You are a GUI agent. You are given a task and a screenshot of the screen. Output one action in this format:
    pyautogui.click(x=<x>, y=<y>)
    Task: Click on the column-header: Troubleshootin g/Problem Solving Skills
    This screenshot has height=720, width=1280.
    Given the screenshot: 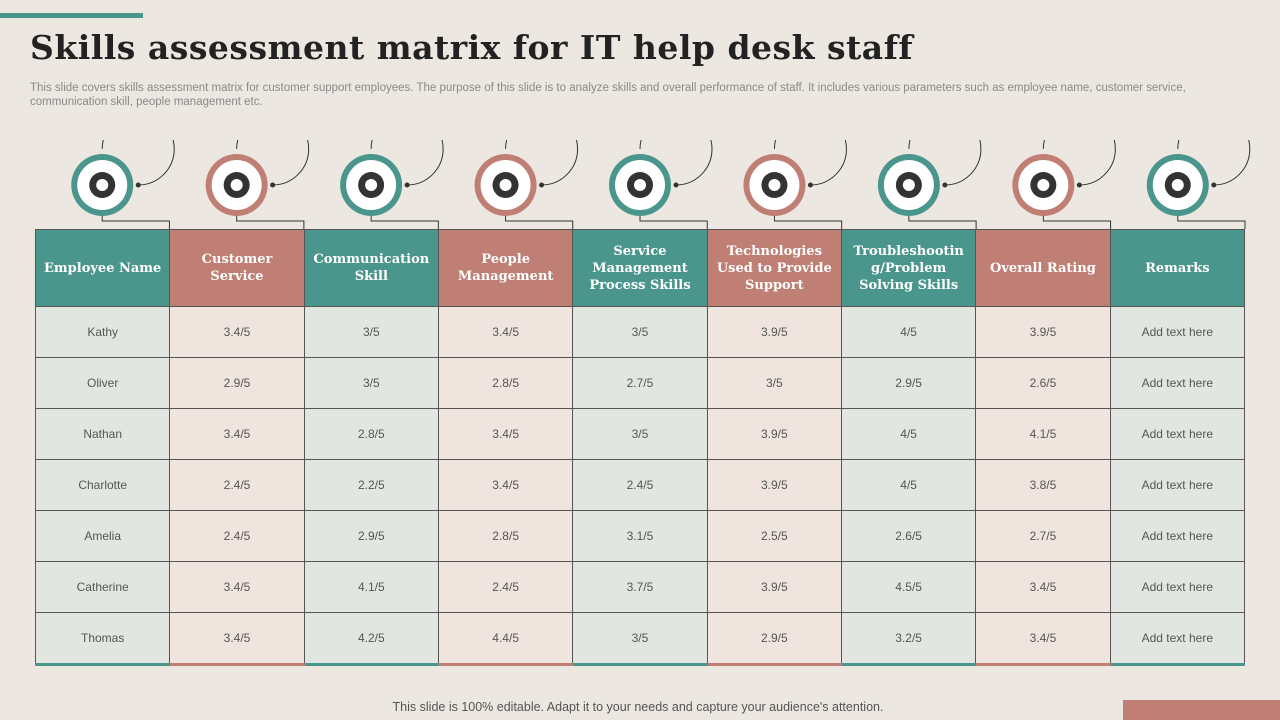 What is the action you would take?
    pyautogui.click(x=908, y=268)
    